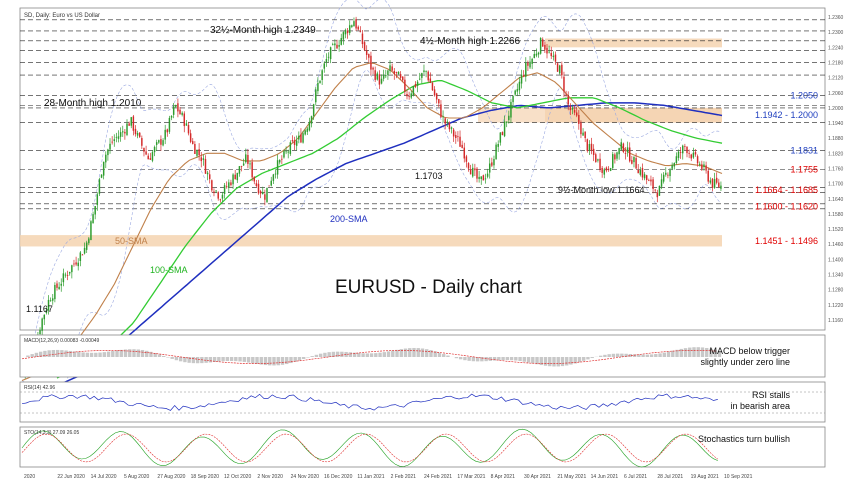 The width and height of the screenshot is (862, 484). I want to click on label-sma100: 100-SMA, so click(169, 270).